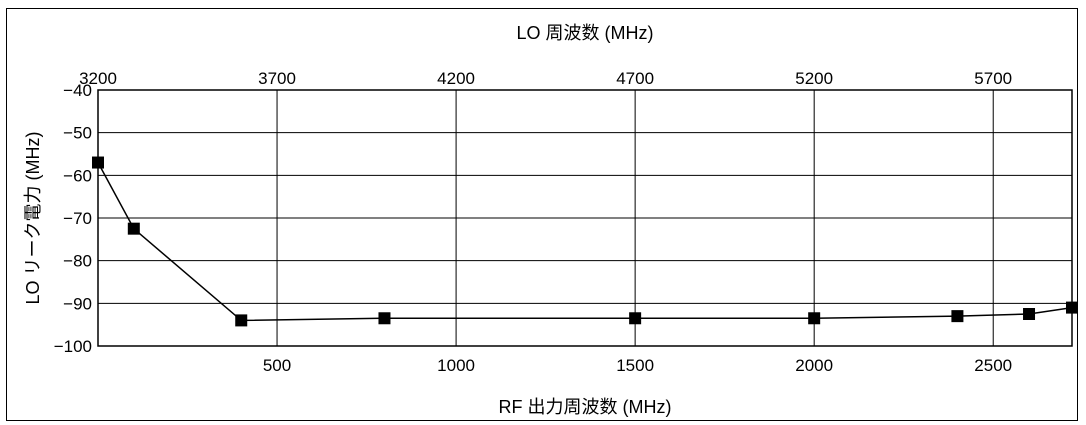 This screenshot has width=1086, height=425. Describe the element at coordinates (814, 365) in the screenshot. I see `x-tick-label: 2000` at that location.